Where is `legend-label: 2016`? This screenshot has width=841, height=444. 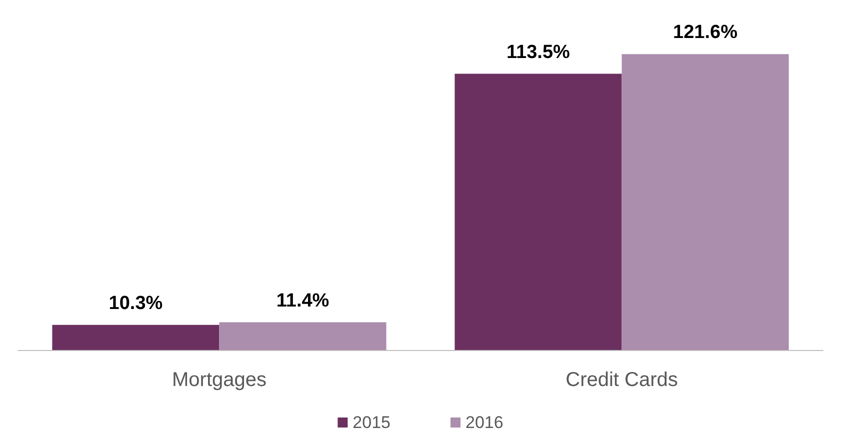
legend-label: 2016 is located at coordinates (485, 422).